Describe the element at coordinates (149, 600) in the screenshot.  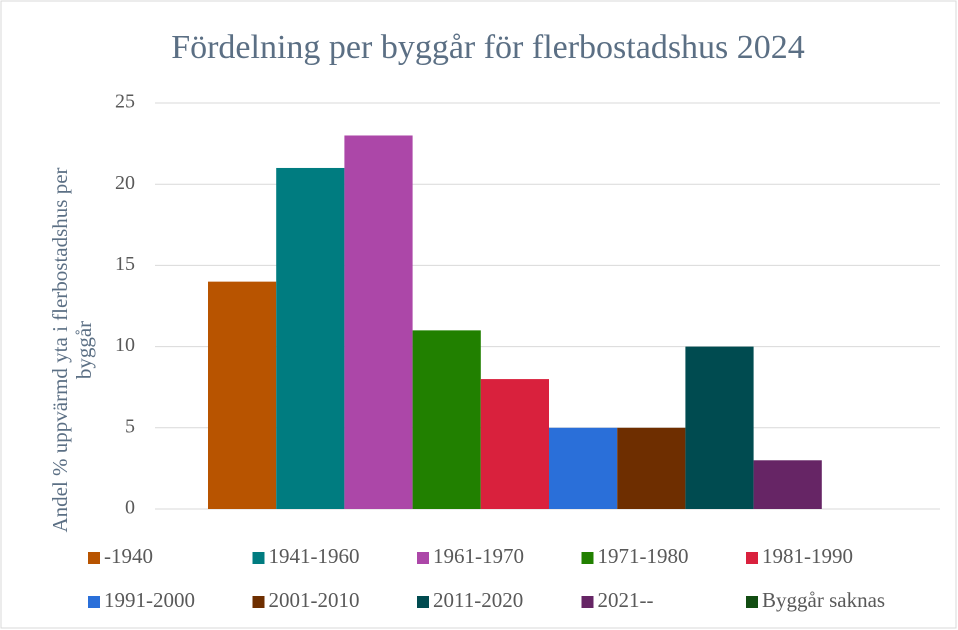
I see `legend-label: 1991-2000` at that location.